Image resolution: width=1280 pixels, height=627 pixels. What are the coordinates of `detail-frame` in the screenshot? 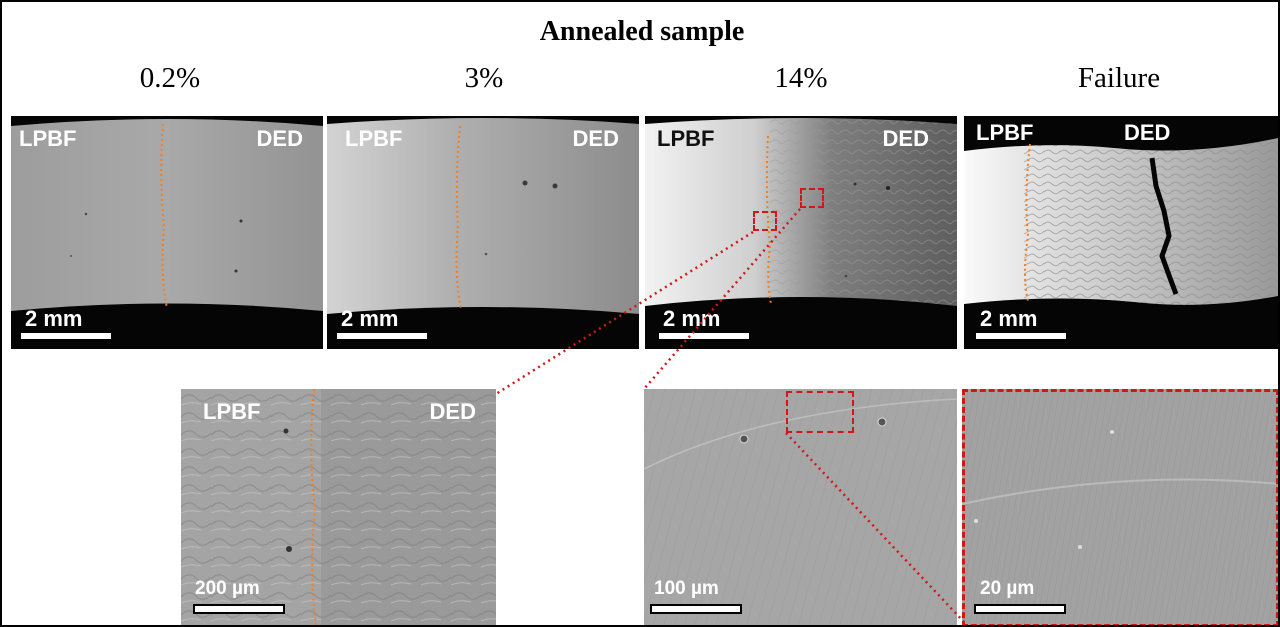 It's located at (1120, 507).